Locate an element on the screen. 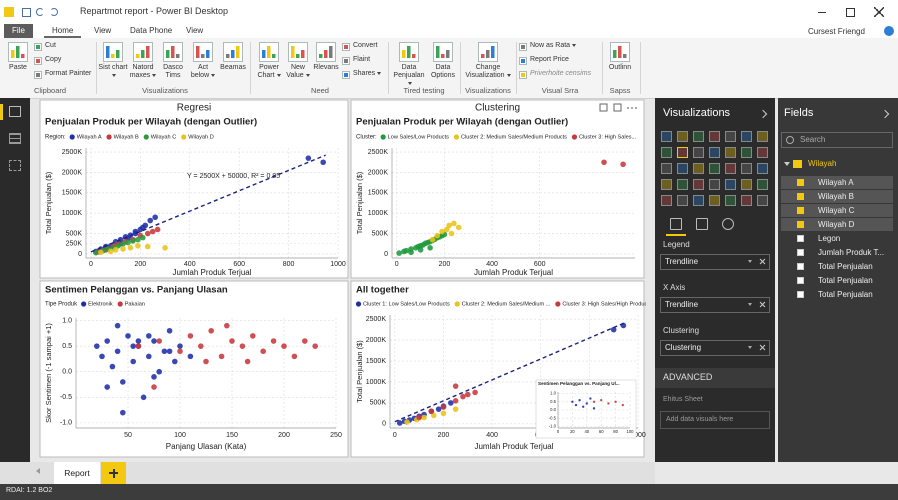 The image size is (898, 500). visual-panel is located at coordinates (194, 369).